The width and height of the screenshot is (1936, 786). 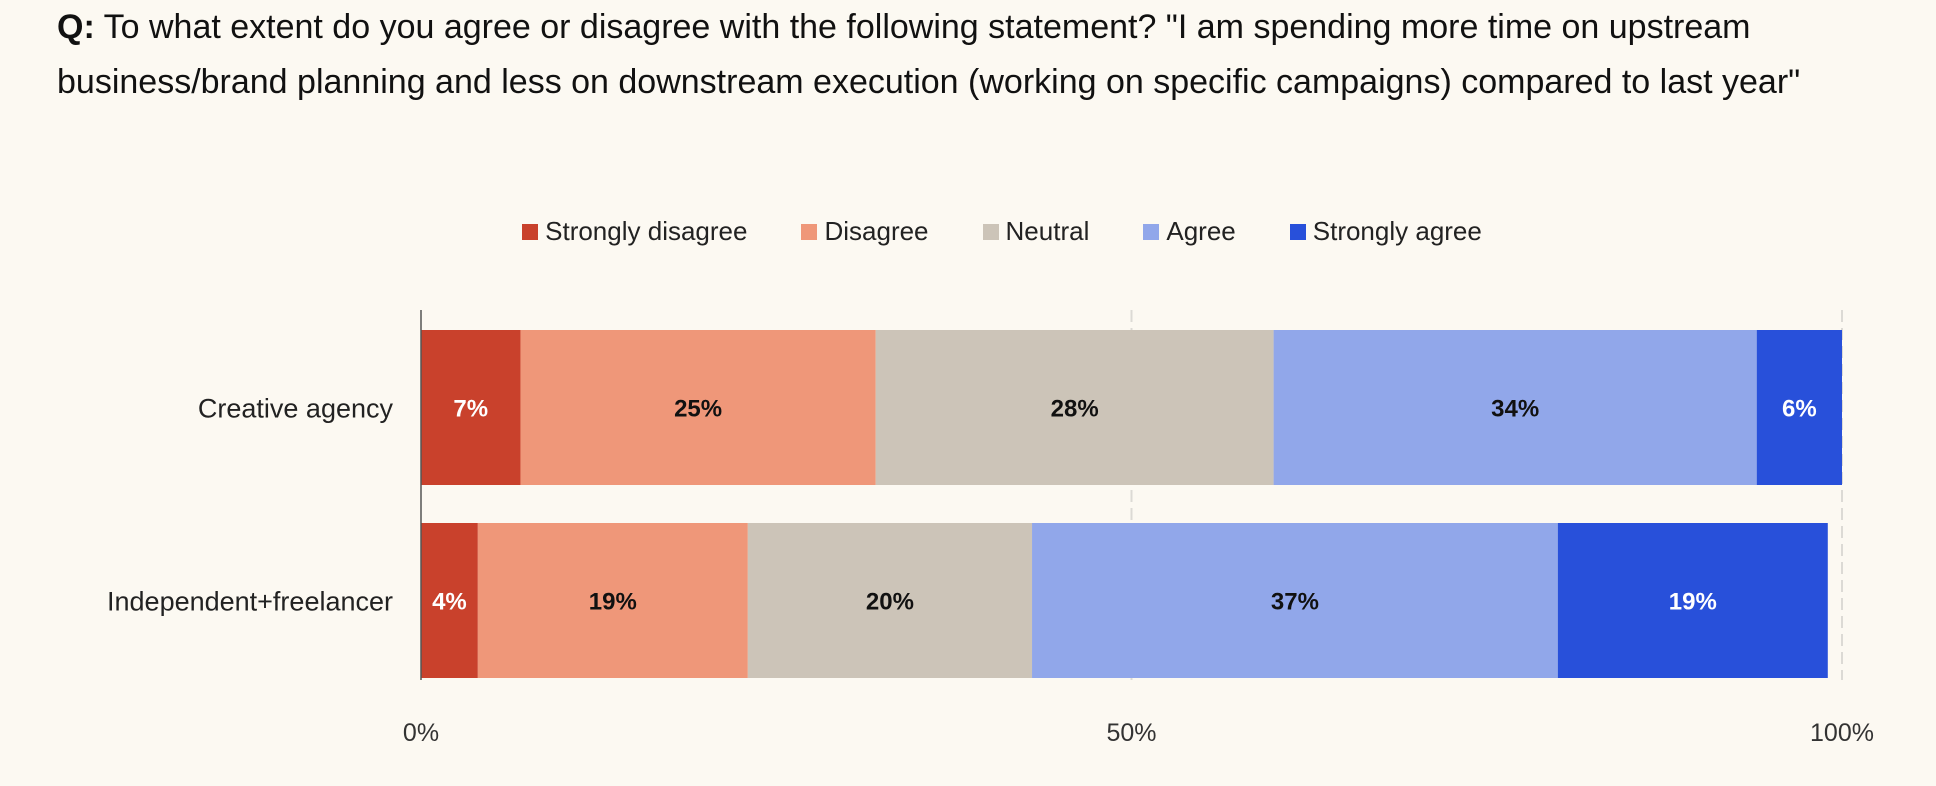 I want to click on x-tick-label: 50%, so click(x=1131, y=733).